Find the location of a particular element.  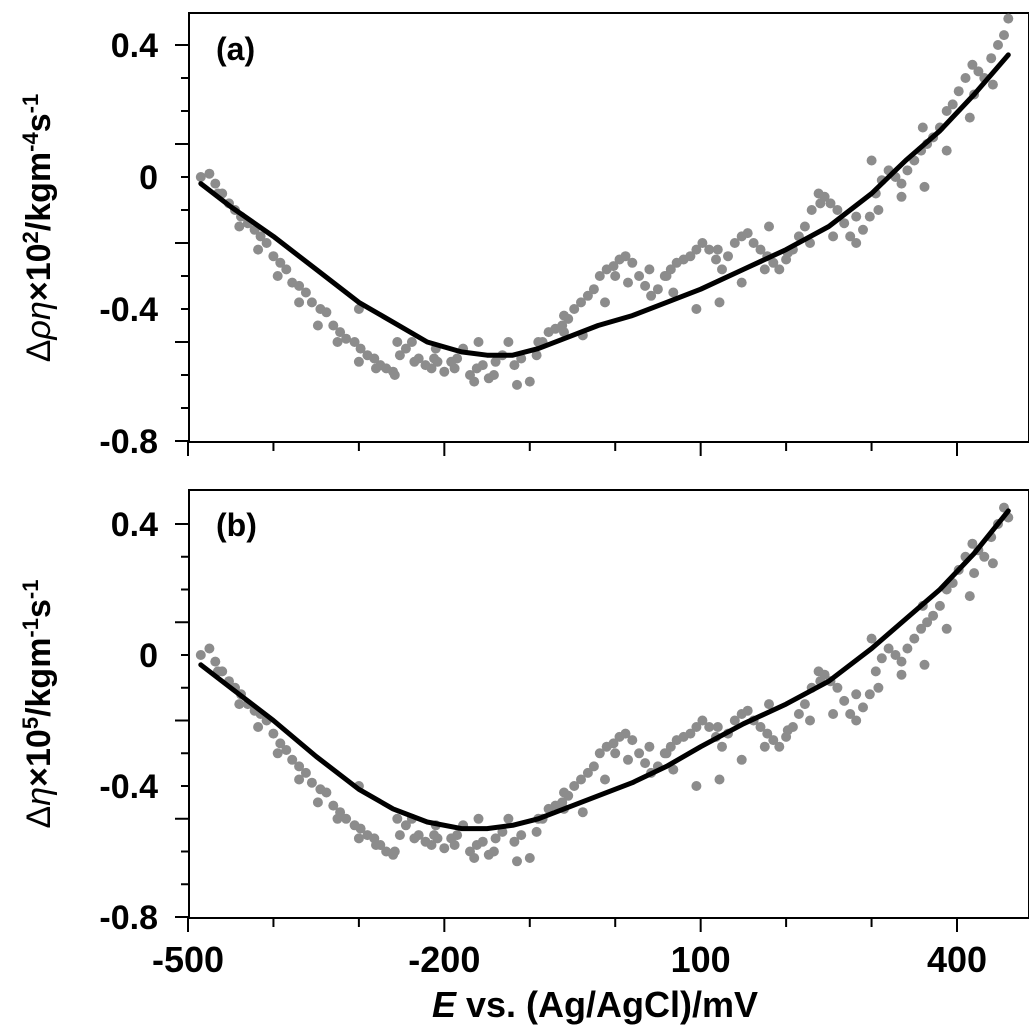

y-axis-ticks-a: -0.8 -0.4 0 0.4 is located at coordinates (144, 244).